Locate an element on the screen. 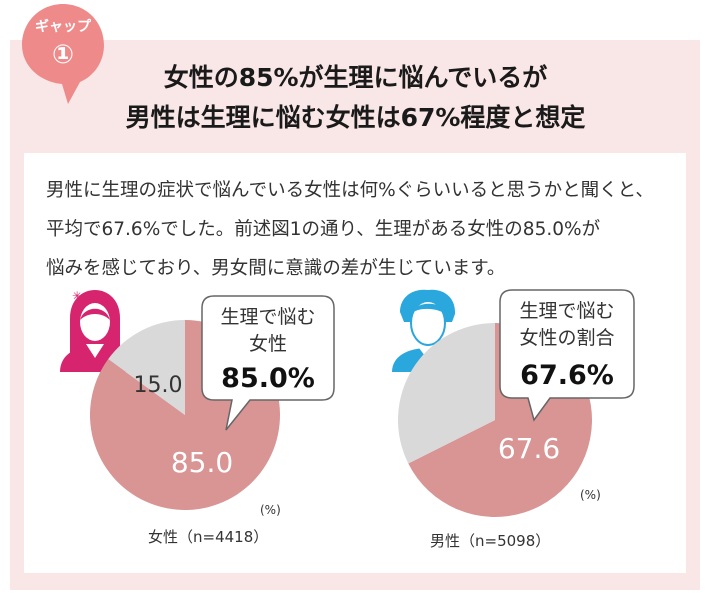  callout-line-2: 女性の割合 is located at coordinates (566, 338).